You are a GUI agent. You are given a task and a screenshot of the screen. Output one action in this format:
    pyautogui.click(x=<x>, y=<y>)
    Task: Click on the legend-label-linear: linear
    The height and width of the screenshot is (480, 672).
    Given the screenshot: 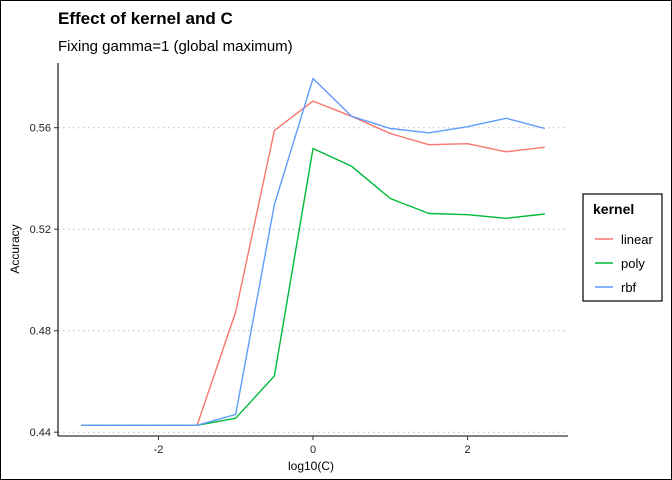 What is the action you would take?
    pyautogui.click(x=637, y=239)
    